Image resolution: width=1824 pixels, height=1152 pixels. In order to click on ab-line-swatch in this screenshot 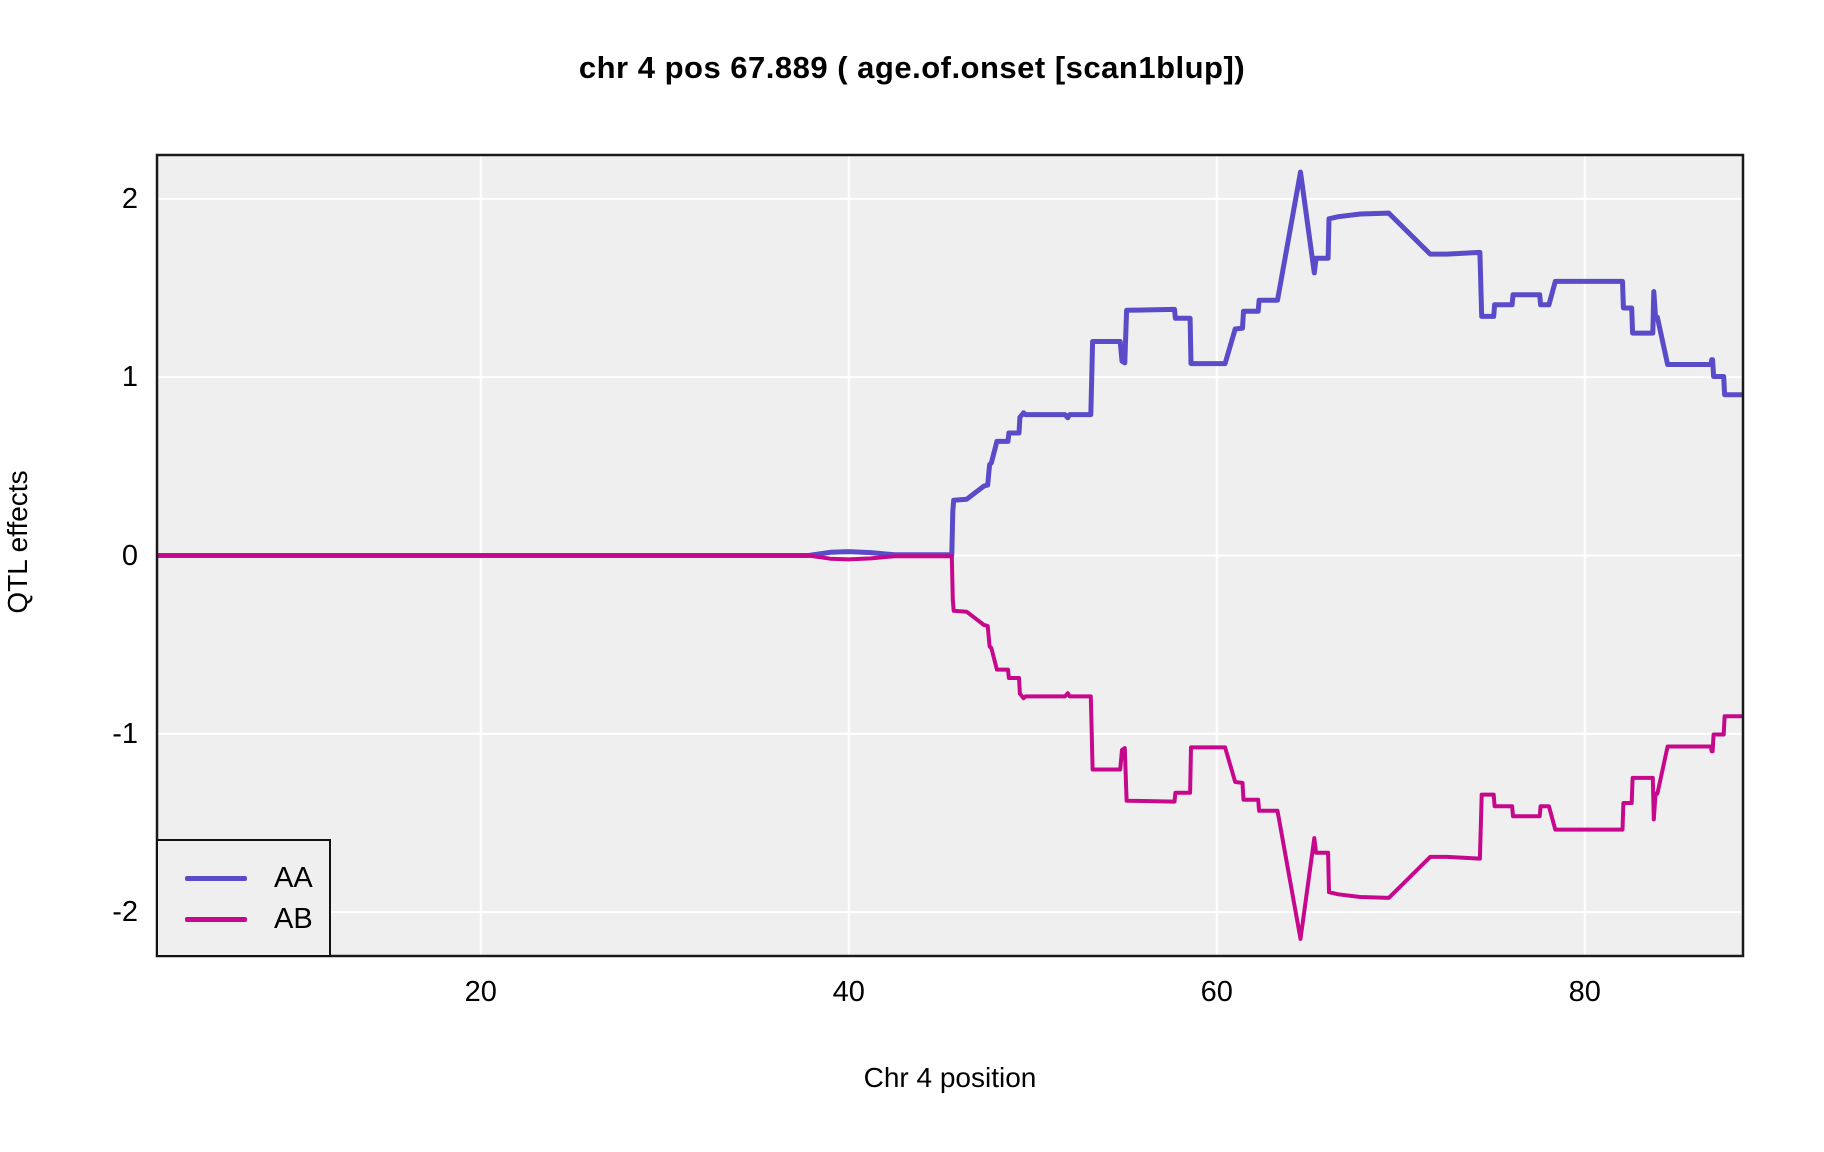, I will do `click(216, 919)`.